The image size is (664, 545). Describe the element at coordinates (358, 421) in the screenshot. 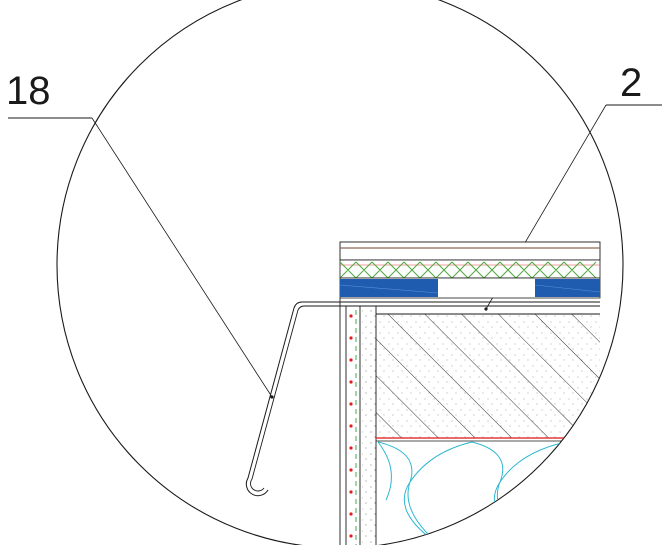

I see `wall-facing` at that location.